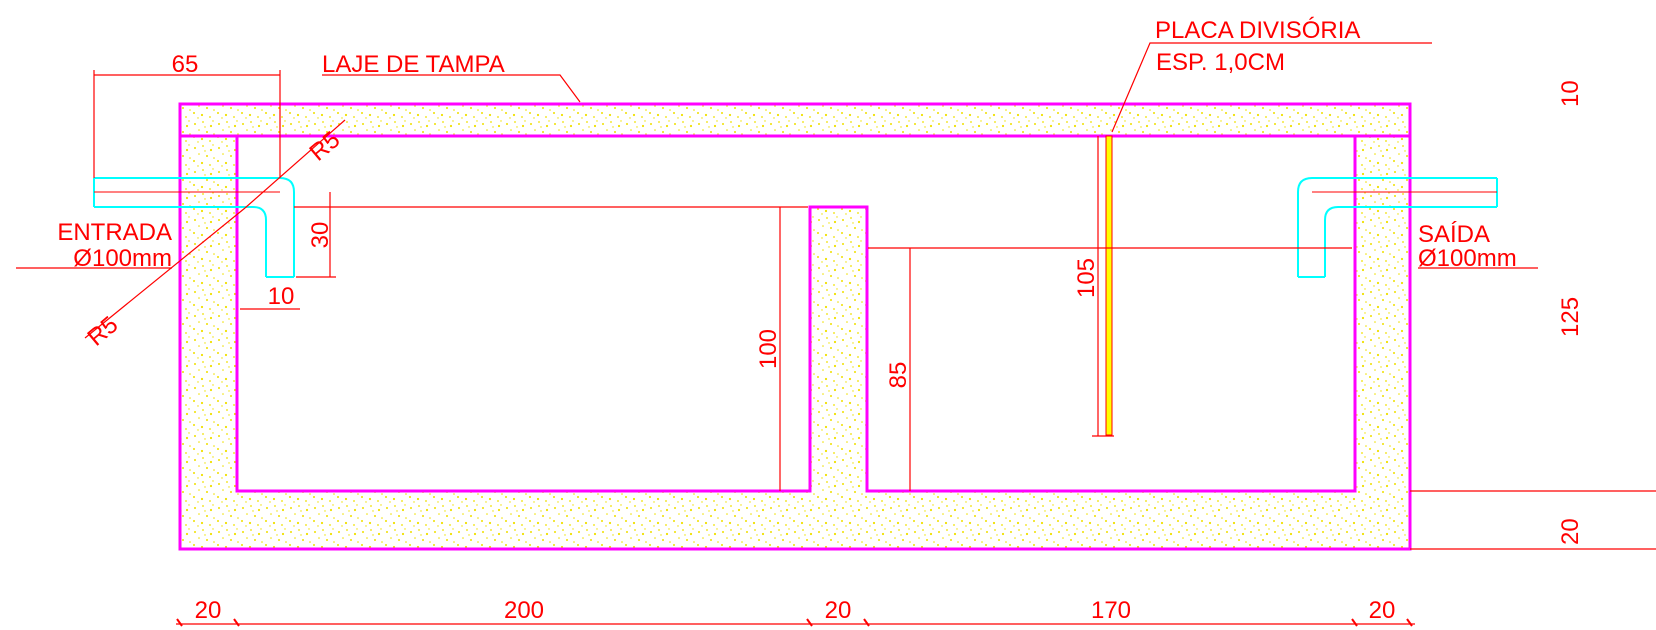 The width and height of the screenshot is (1656, 630). I want to click on dim-chamber2-height: 85, so click(898, 375).